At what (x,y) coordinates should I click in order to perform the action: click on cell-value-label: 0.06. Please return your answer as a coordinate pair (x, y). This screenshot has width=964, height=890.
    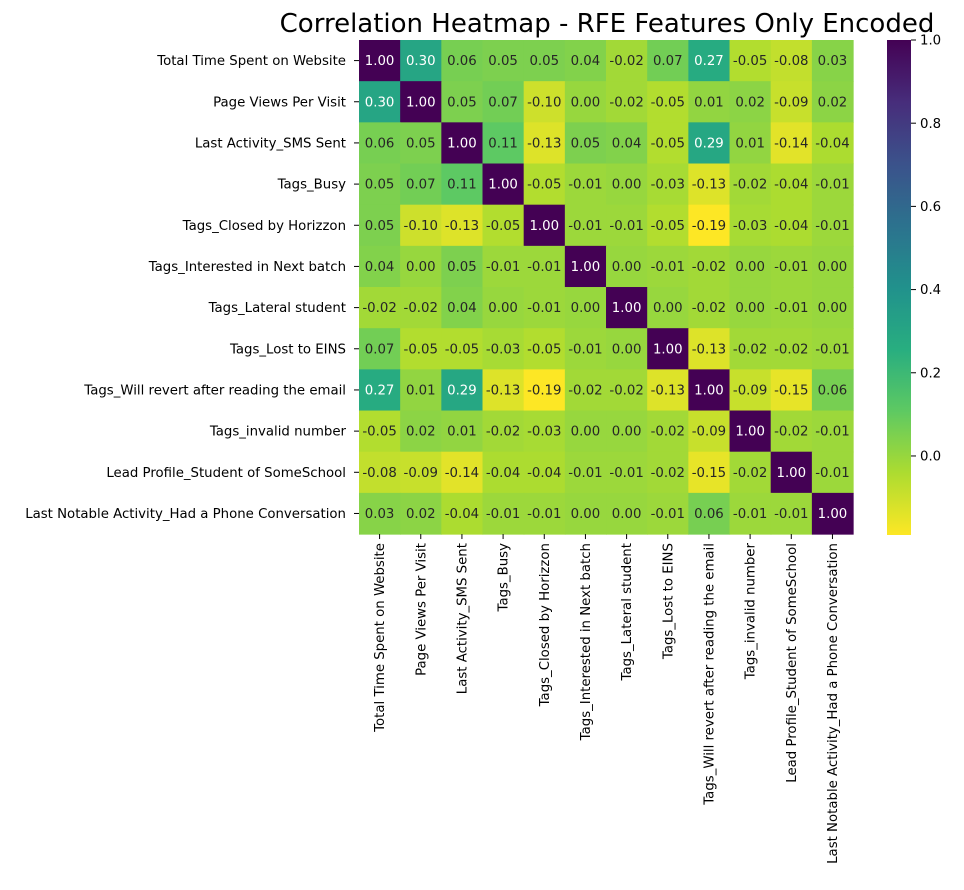
    Looking at the image, I should click on (709, 514).